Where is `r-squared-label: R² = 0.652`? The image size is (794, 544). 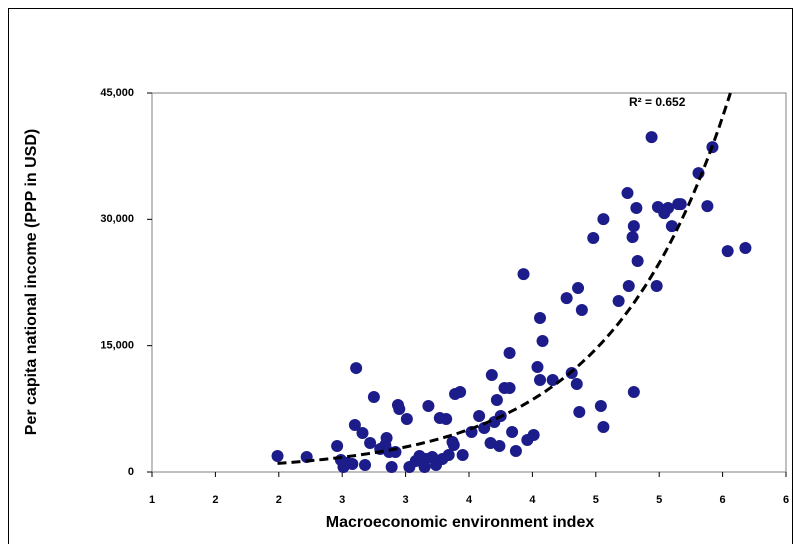 r-squared-label: R² = 0.652 is located at coordinates (657, 102).